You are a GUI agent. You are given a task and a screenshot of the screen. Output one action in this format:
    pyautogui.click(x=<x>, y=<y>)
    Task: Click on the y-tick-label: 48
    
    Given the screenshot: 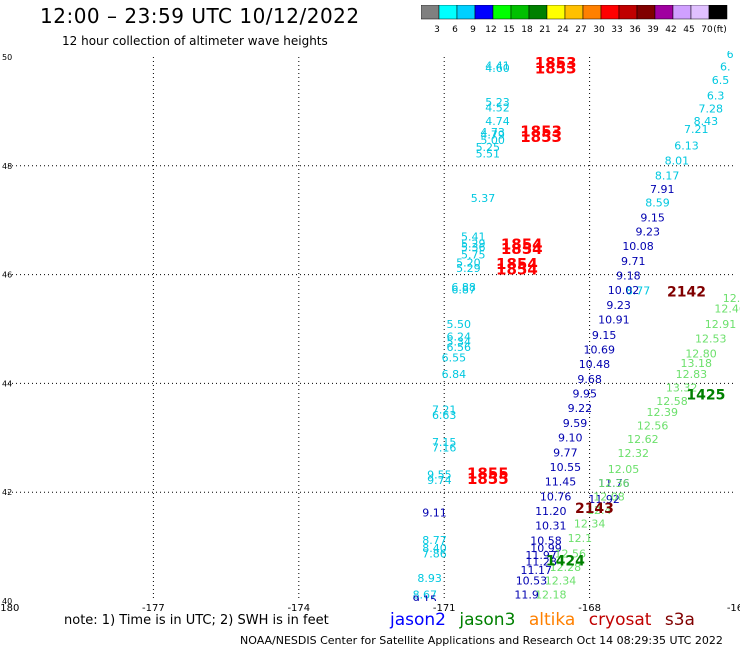 What is the action you would take?
    pyautogui.click(x=7, y=166)
    